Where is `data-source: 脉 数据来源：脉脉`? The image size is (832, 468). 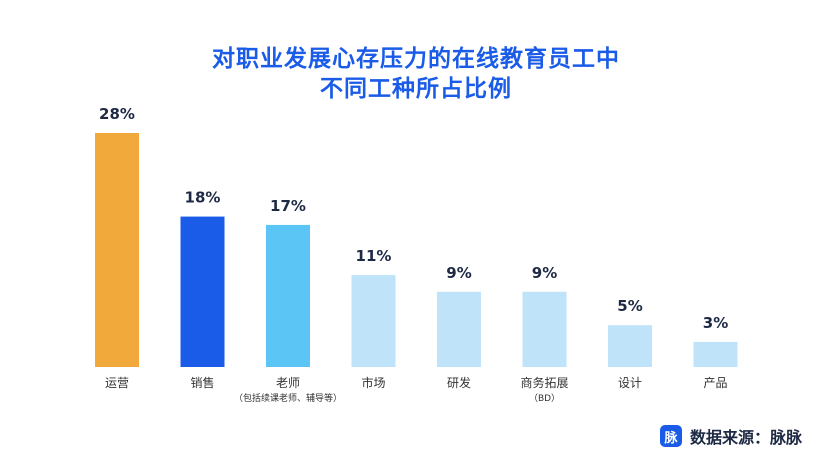 data-source: 脉 数据来源：脉脉 is located at coordinates (730, 436).